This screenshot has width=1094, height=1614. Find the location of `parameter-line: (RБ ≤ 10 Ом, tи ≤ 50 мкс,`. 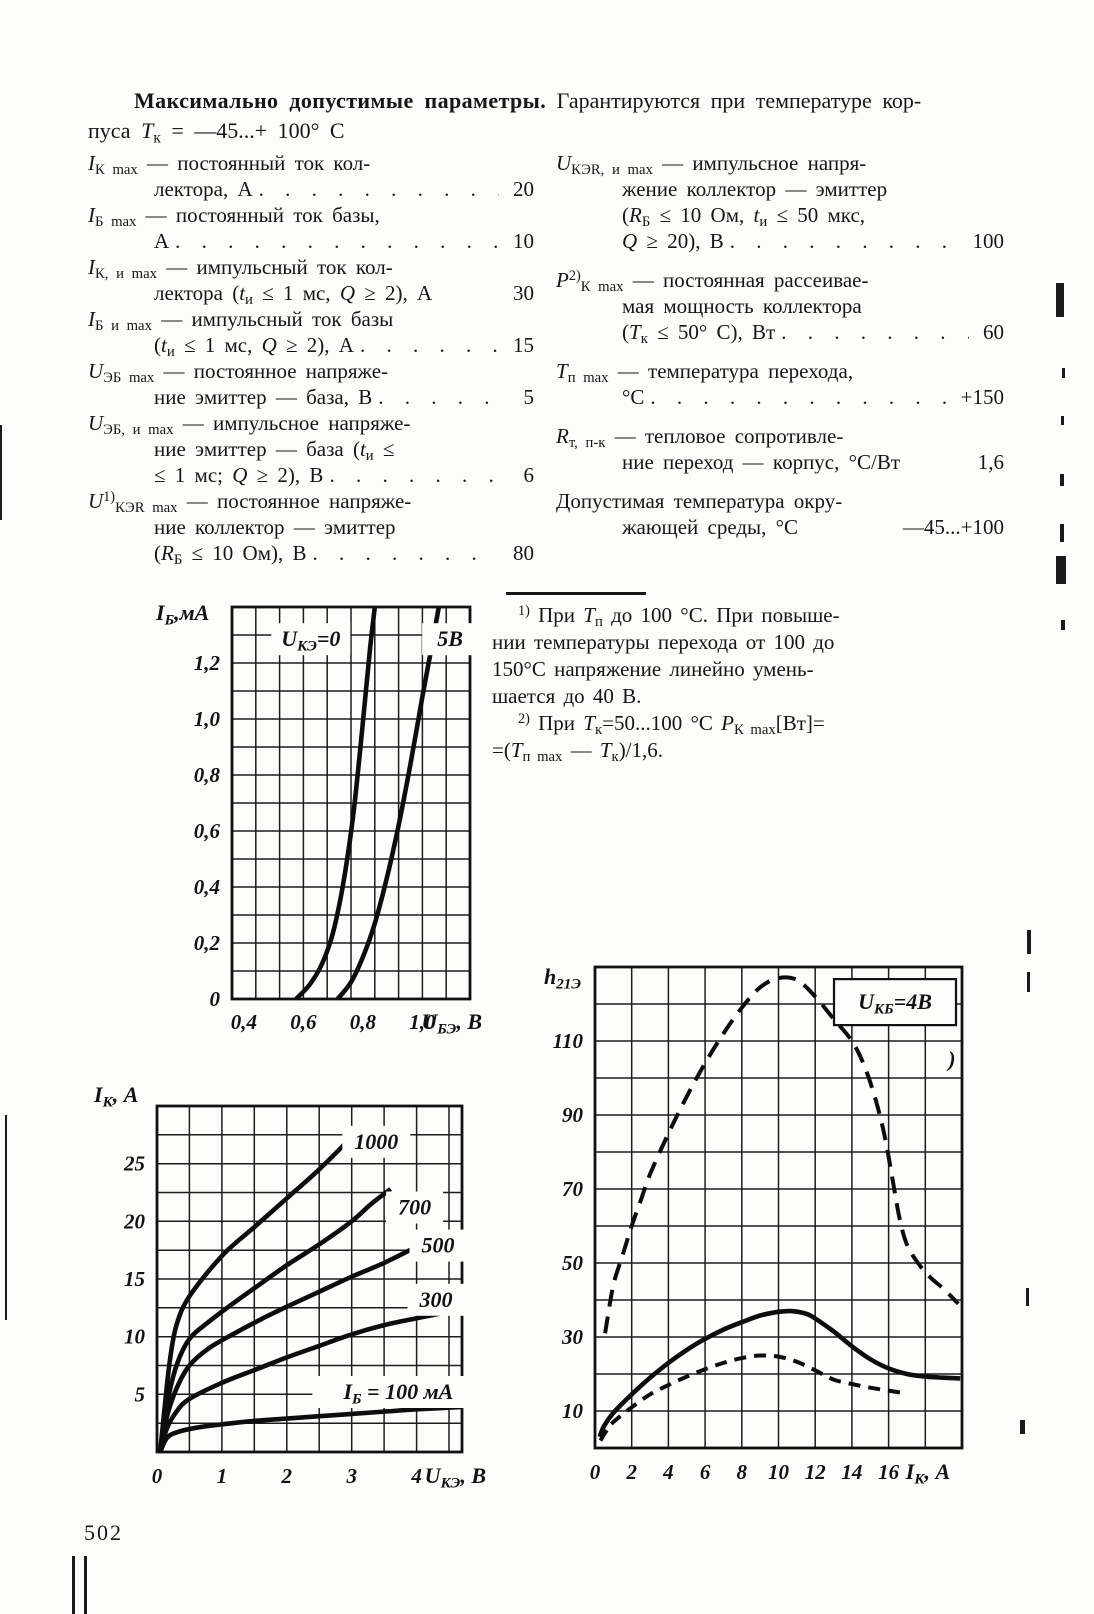

parameter-line: (RБ ≤ 10 Ом, tи ≤ 50 мкс, is located at coordinates (780, 215).